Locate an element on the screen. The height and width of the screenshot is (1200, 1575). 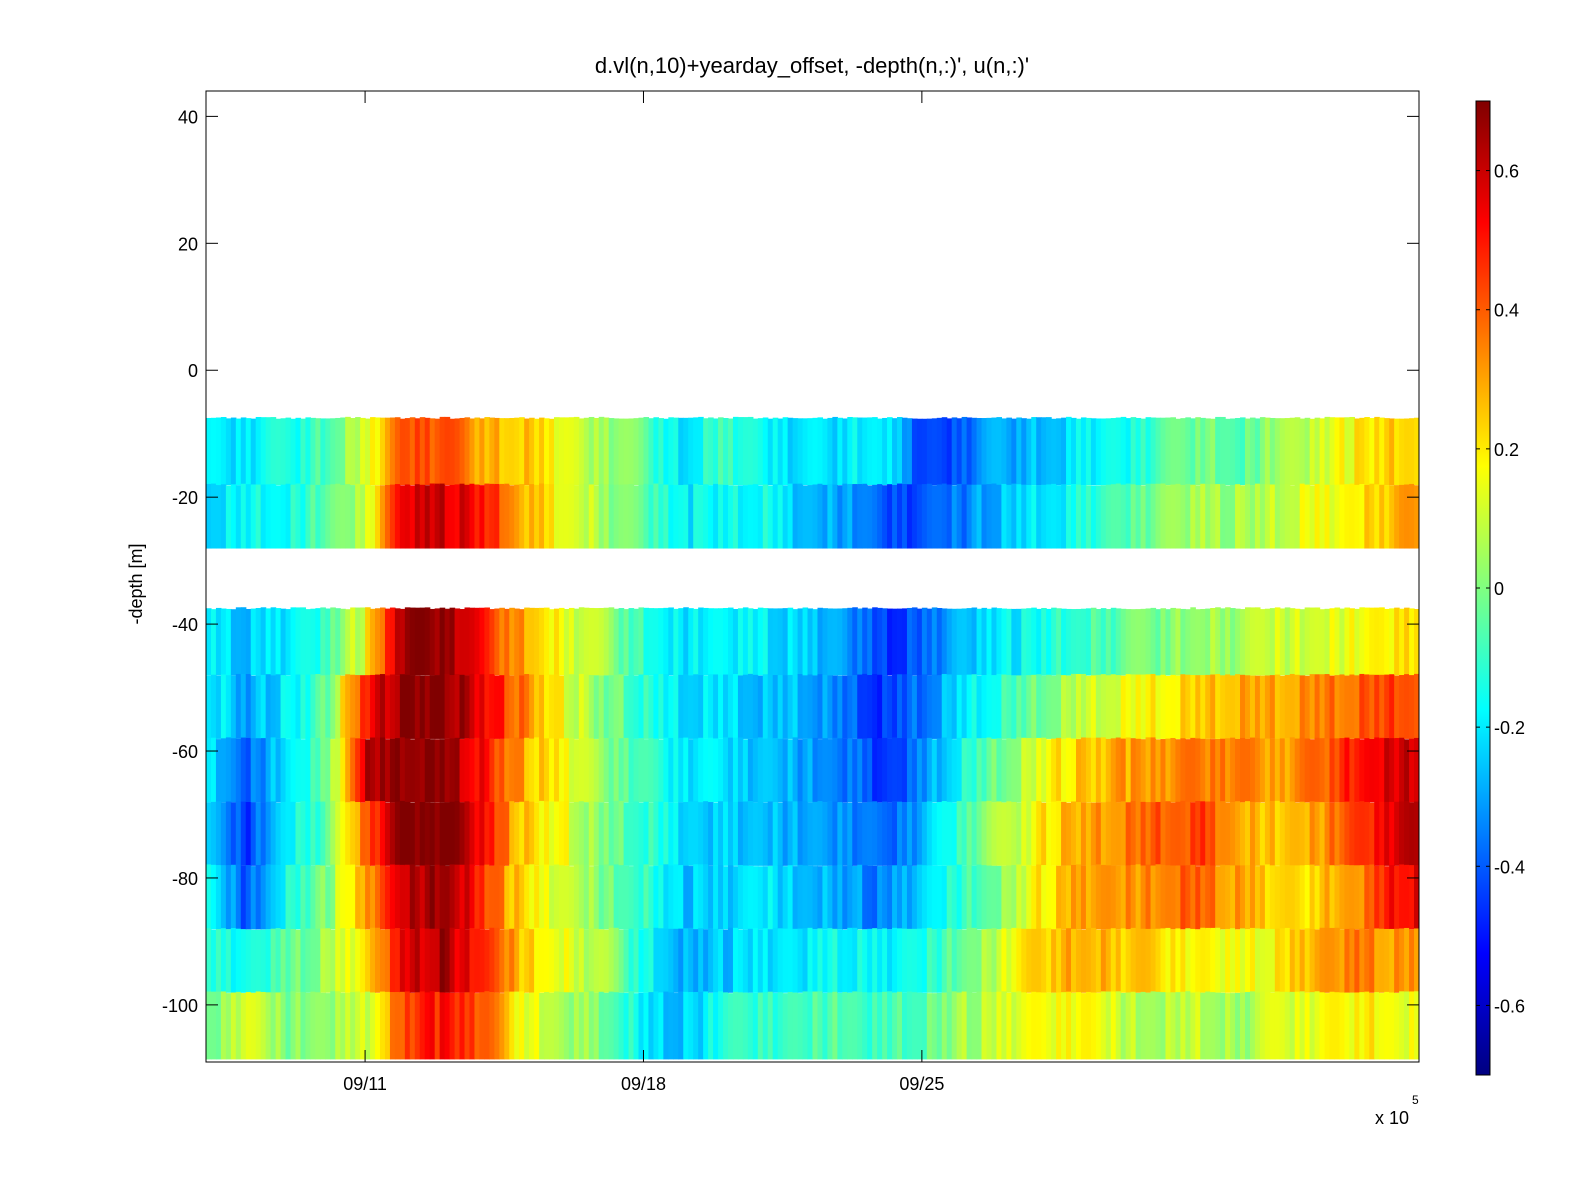
y-tick-label: -40 is located at coordinates (185, 625).